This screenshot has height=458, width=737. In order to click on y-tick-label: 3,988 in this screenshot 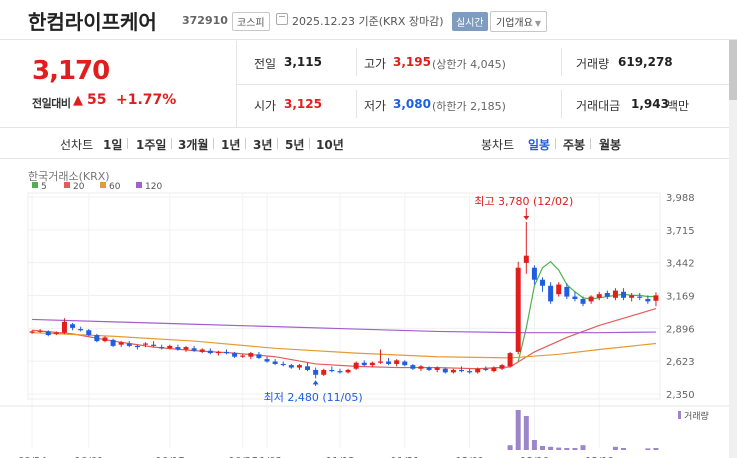, I will do `click(680, 198)`.